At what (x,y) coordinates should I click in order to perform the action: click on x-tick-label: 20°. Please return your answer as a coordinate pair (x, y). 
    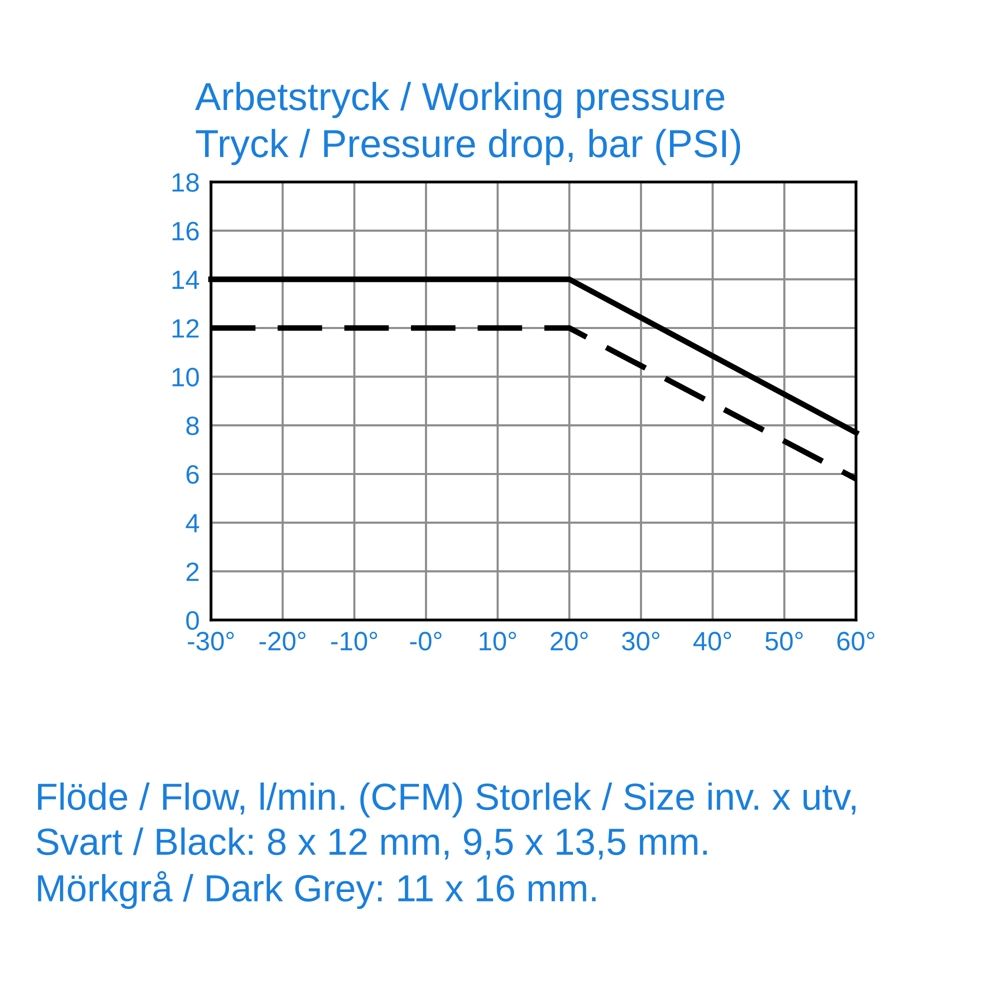
    Looking at the image, I should click on (569, 641).